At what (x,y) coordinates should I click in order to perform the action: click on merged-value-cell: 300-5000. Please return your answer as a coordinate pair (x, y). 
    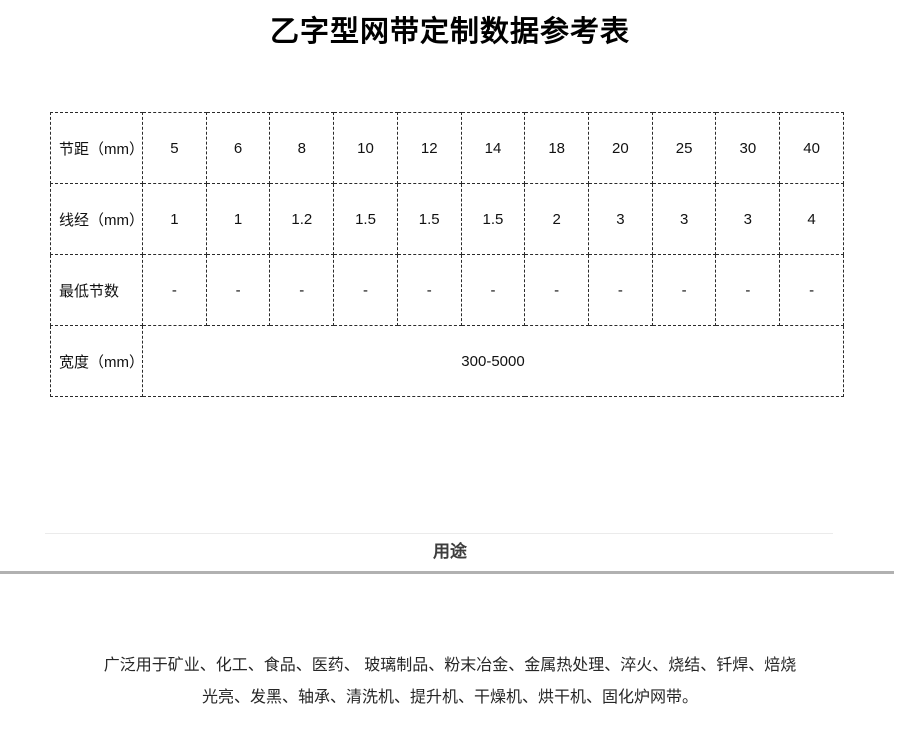
    Looking at the image, I should click on (493, 361).